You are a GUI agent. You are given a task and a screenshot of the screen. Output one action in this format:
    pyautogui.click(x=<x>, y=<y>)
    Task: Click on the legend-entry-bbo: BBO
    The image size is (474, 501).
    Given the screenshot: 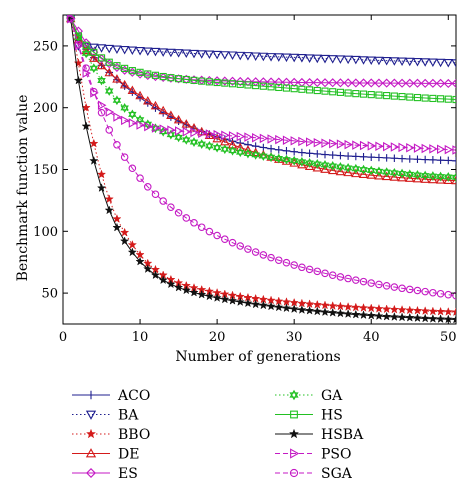 What is the action you would take?
    pyautogui.click(x=111, y=435)
    